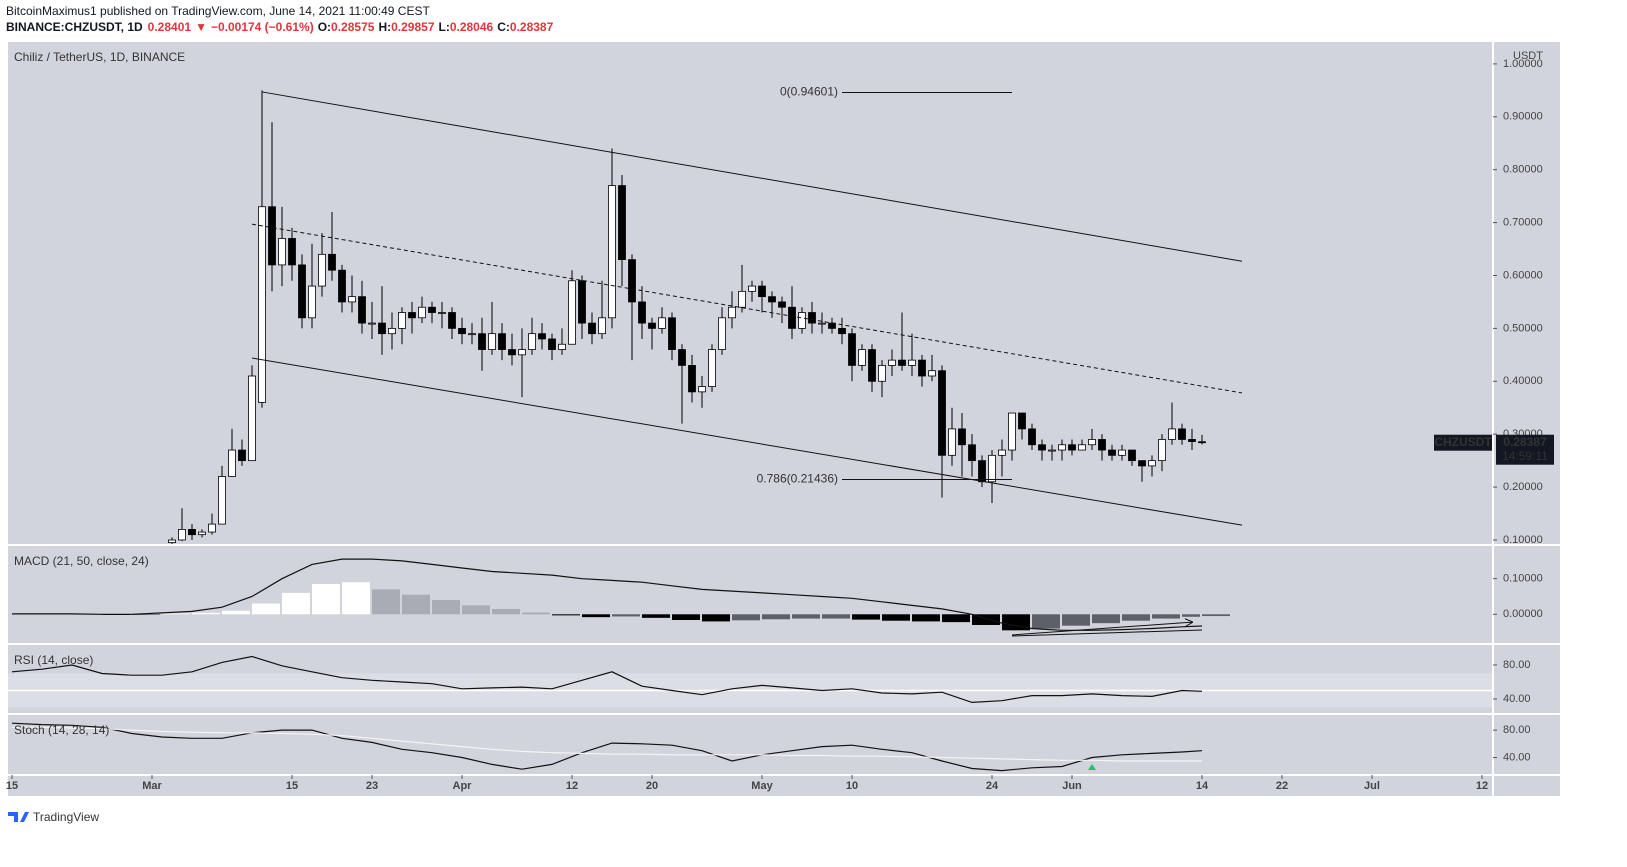  Describe the element at coordinates (1525, 456) in the screenshot. I see `price-label-countdown: 14:59:11` at that location.